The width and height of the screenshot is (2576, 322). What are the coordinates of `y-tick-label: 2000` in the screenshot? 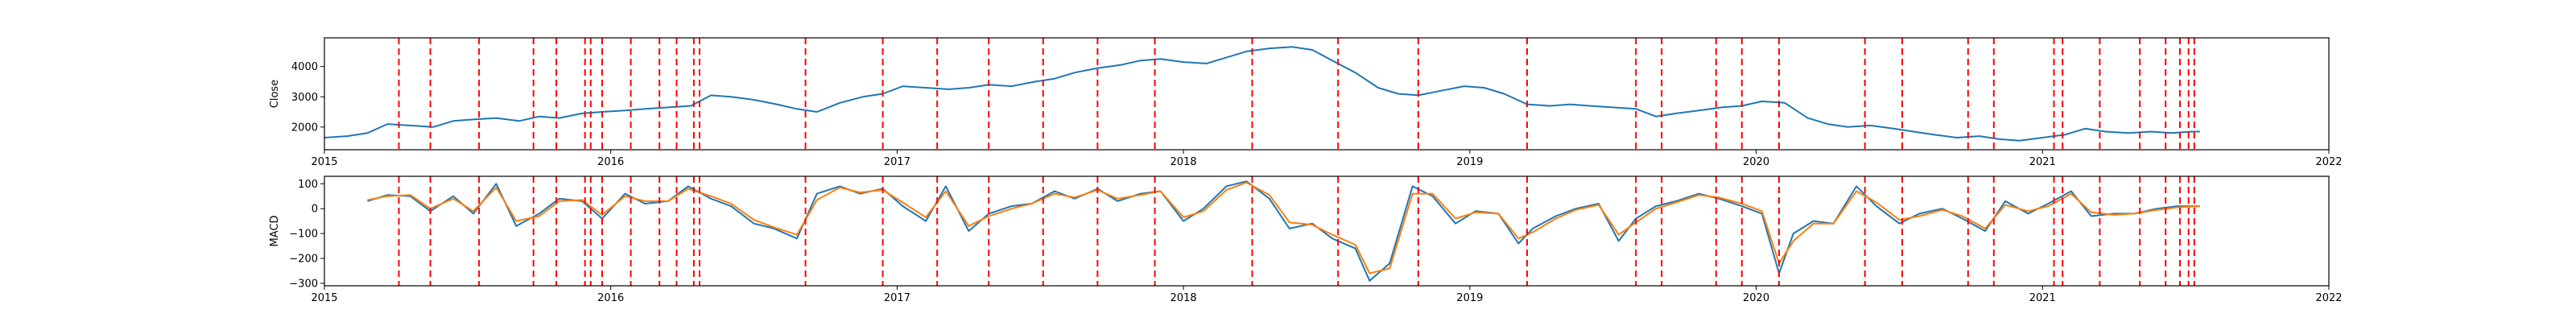 It's located at (304, 128).